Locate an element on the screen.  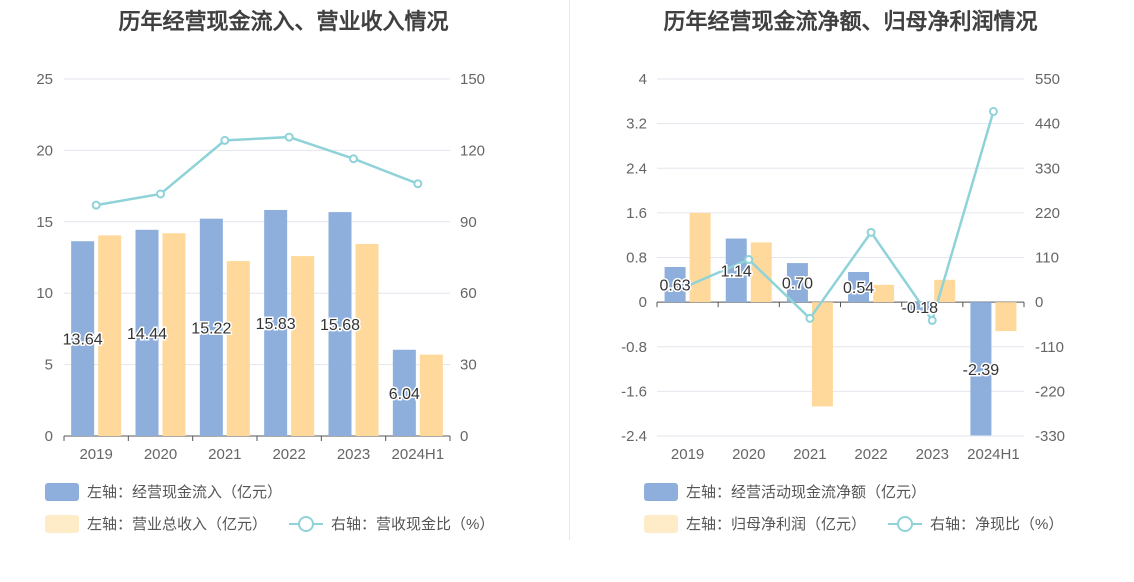
legend-row-1: 左轴：经营活动现金流净额（亿元） is located at coordinates (785, 491).